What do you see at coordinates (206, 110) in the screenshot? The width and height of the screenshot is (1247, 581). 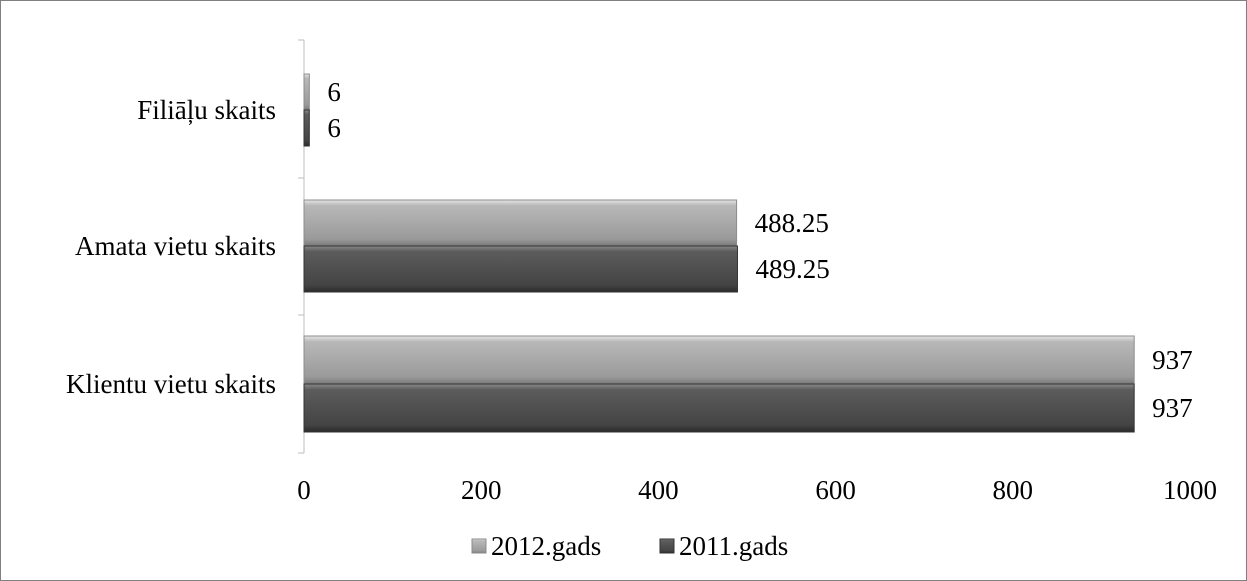 I see `category-label: Filiāļu skaits` at bounding box center [206, 110].